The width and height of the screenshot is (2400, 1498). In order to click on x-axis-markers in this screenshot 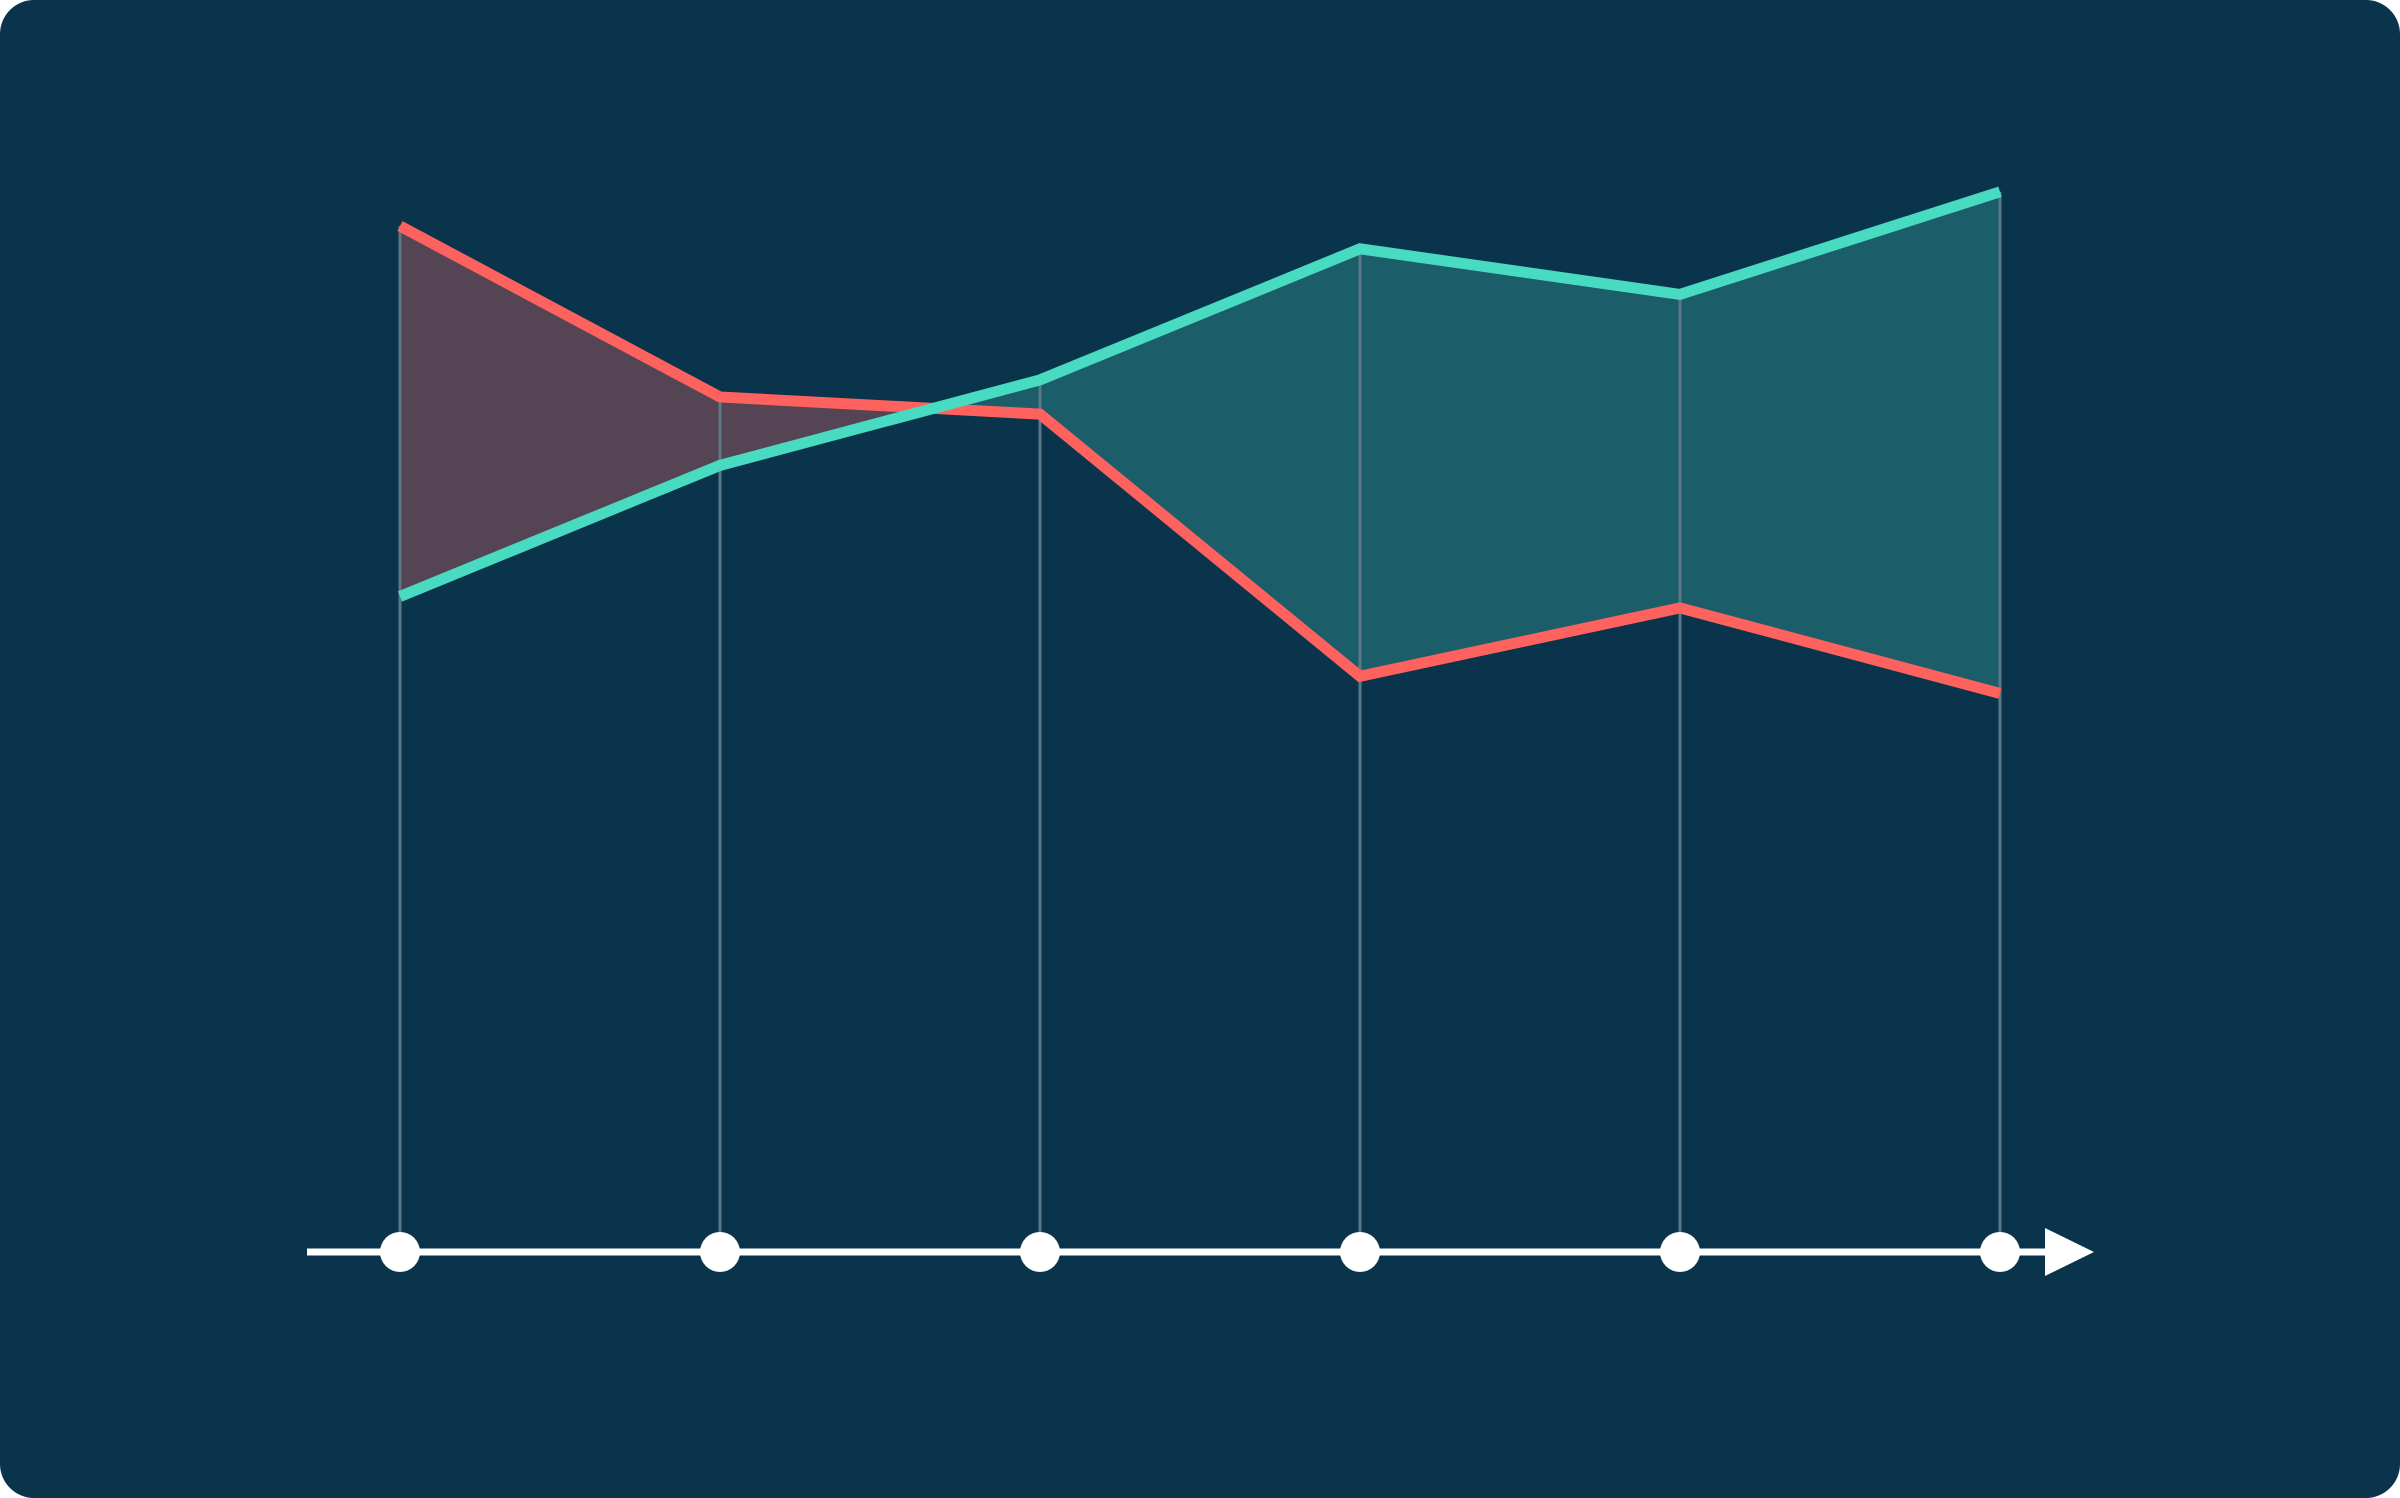, I will do `click(1200, 1252)`.